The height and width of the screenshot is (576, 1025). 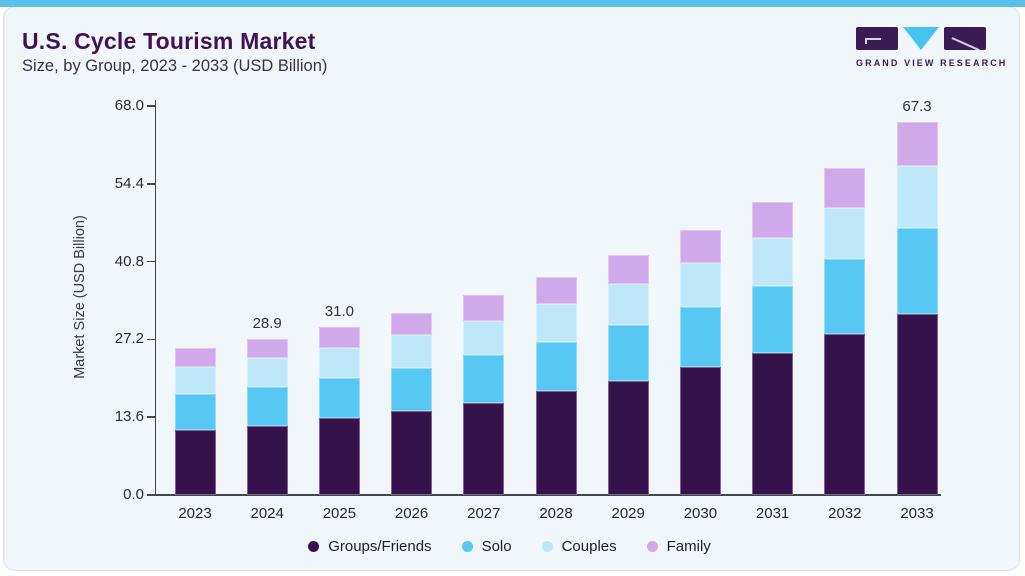 What do you see at coordinates (195, 357) in the screenshot?
I see `bar-segment-2023-family` at bounding box center [195, 357].